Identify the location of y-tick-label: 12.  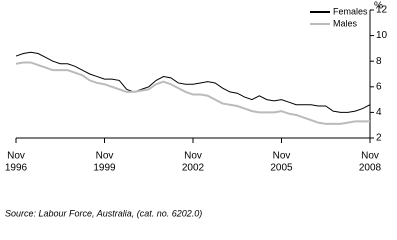
(382, 10).